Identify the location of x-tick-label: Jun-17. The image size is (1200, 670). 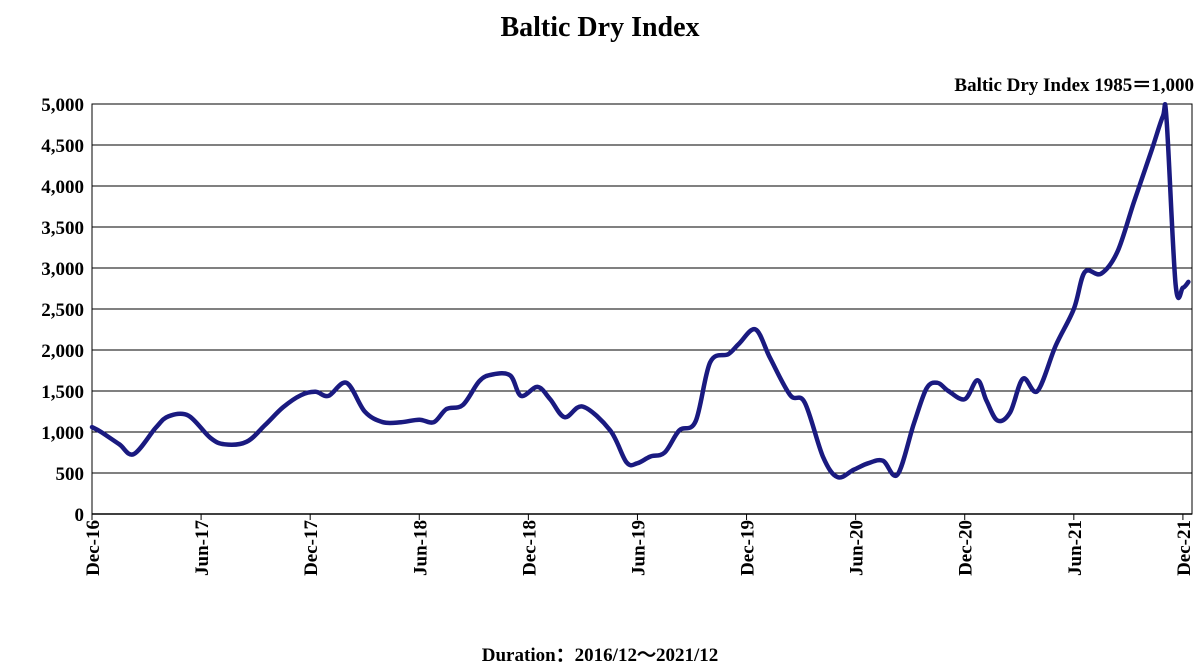
(202, 548).